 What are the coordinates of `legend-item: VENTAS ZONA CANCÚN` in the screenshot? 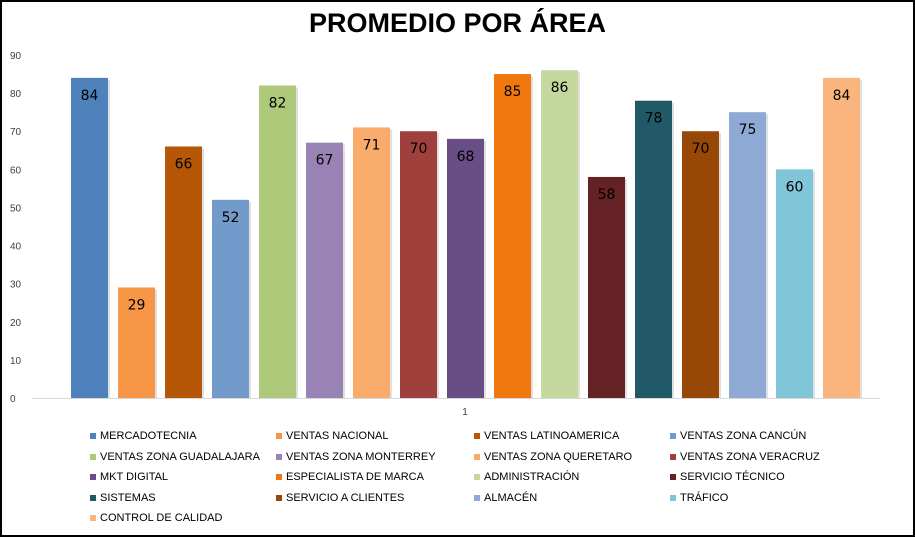 It's located at (738, 436).